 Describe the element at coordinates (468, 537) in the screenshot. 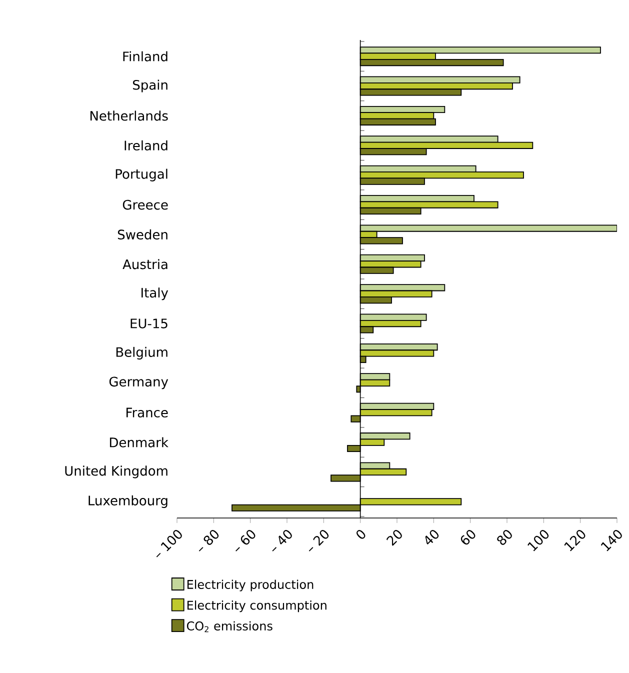

I see `x-tick-label: 60` at that location.